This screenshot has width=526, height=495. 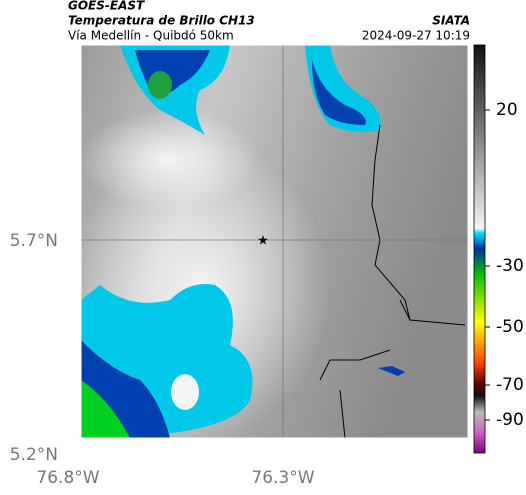 I want to click on timestamp: 2024-09-27 10:19, so click(x=416, y=36).